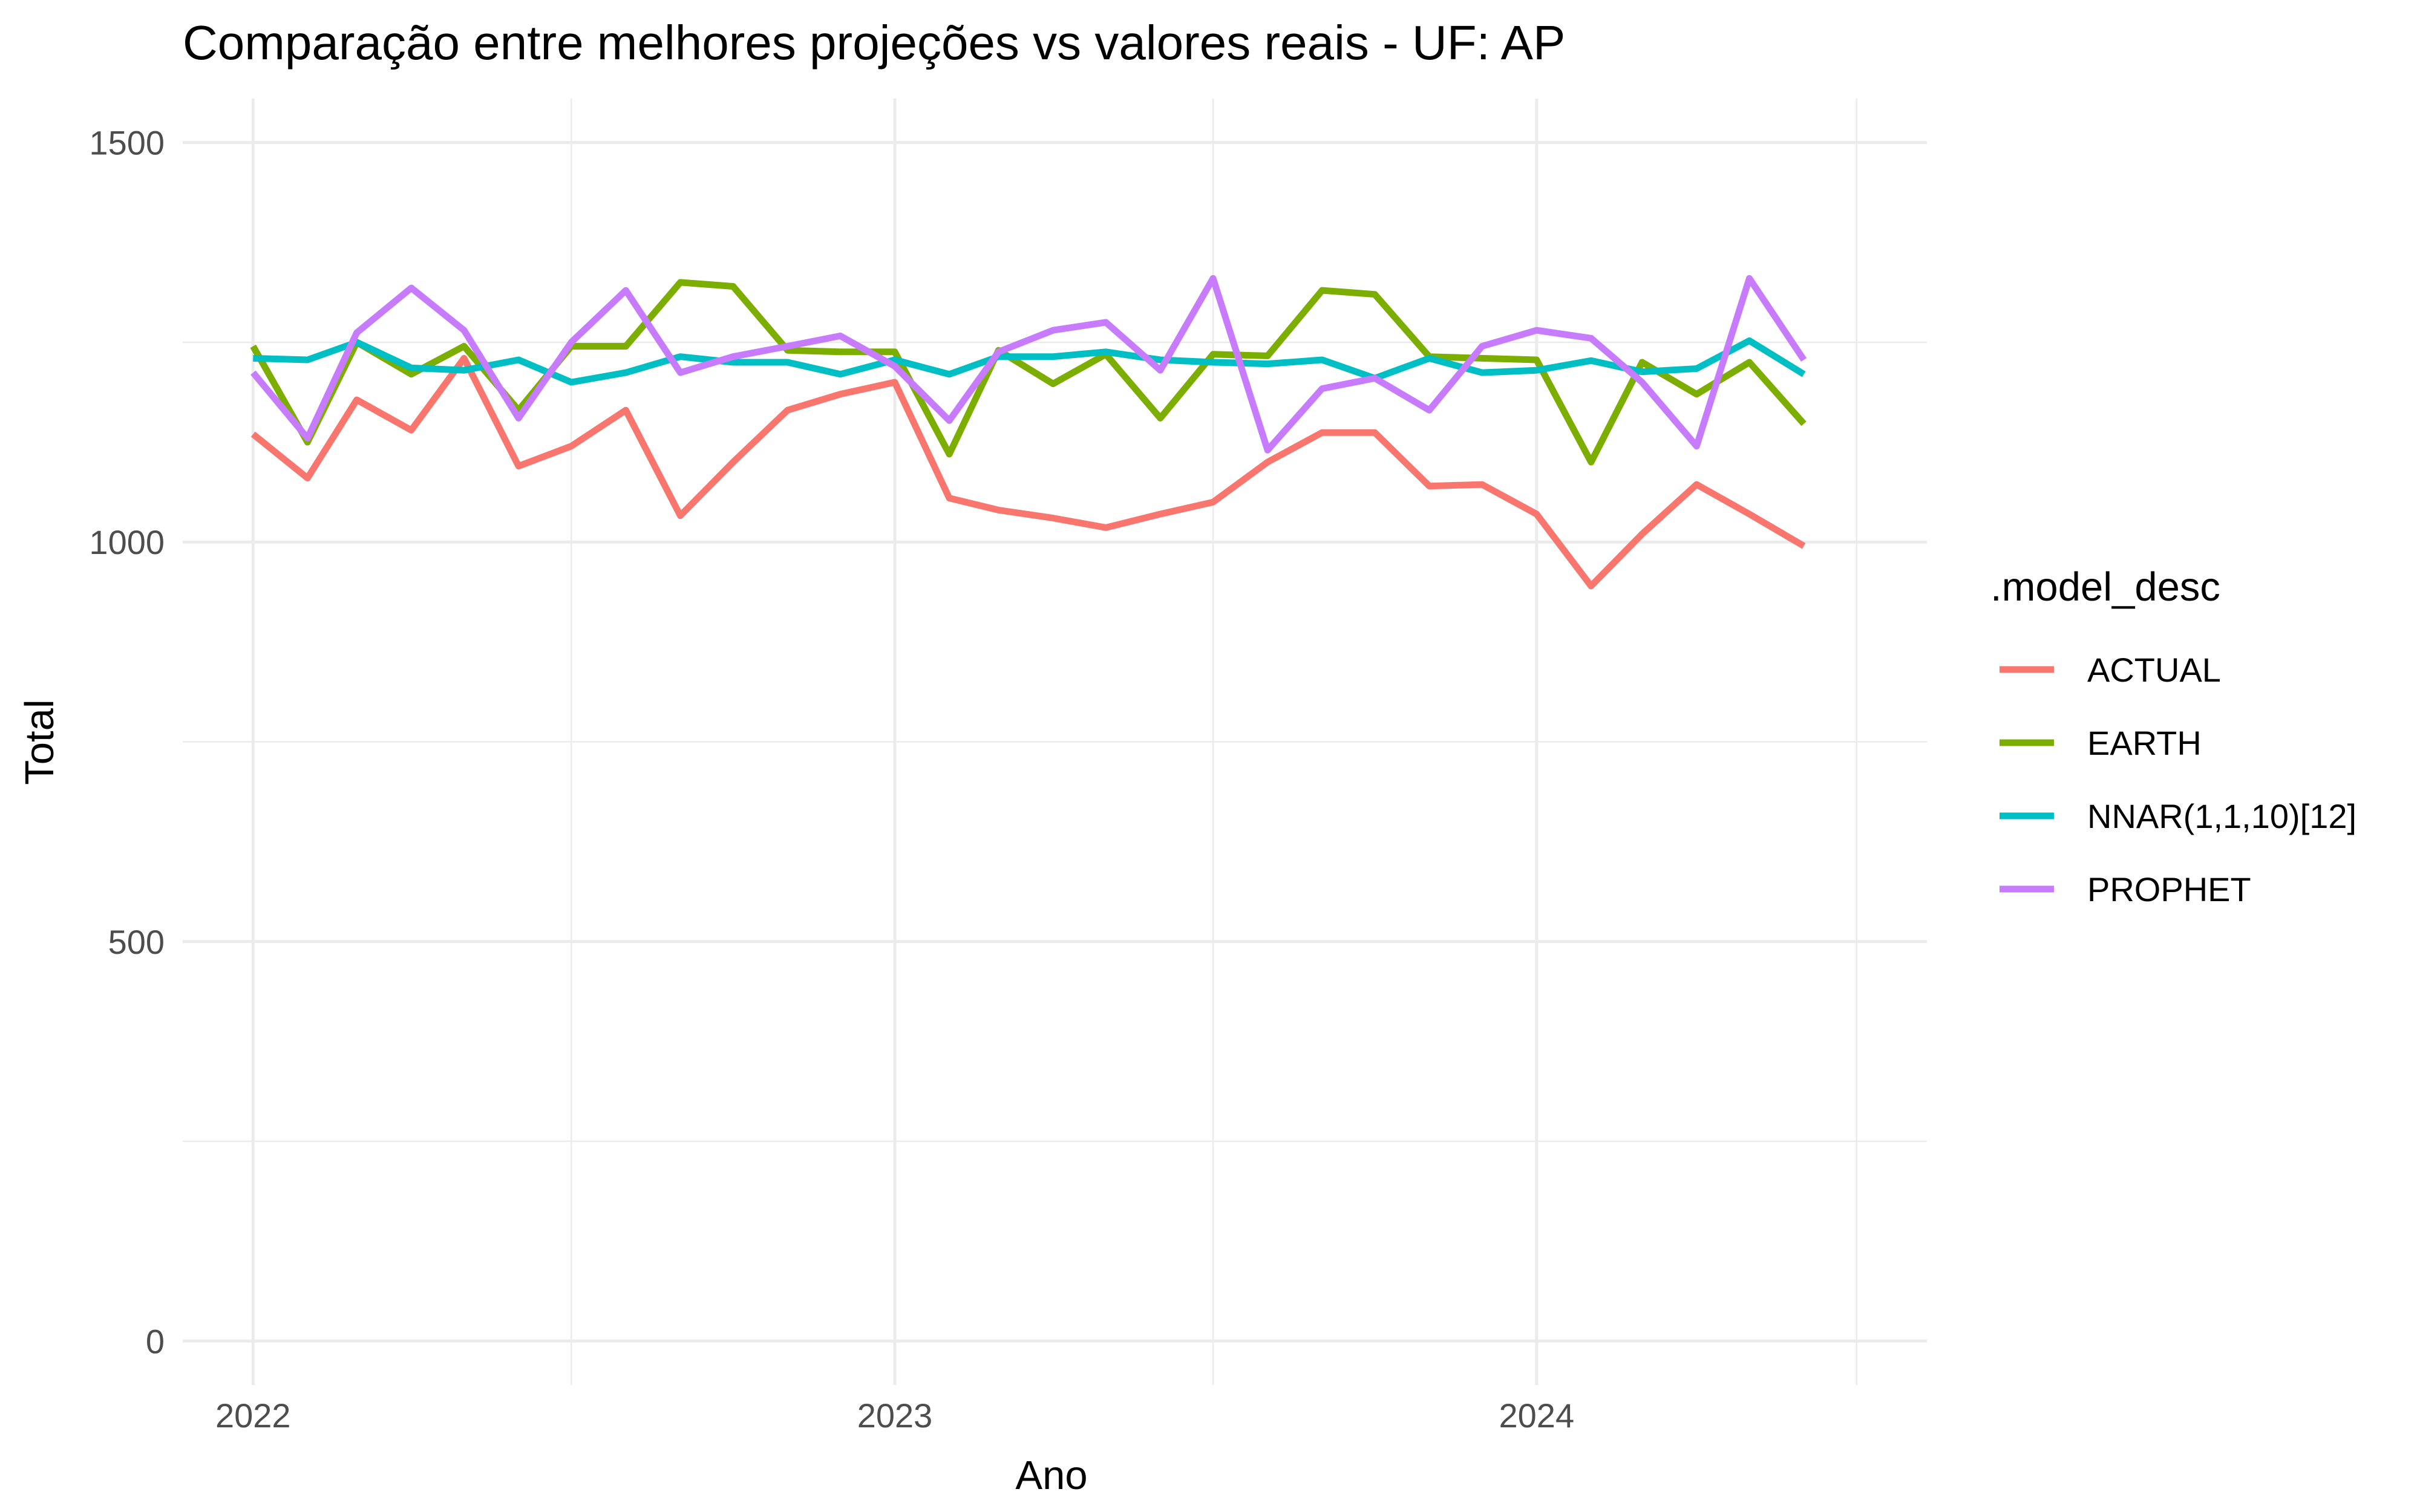  I want to click on x-tick-label: 2022, so click(253, 1415).